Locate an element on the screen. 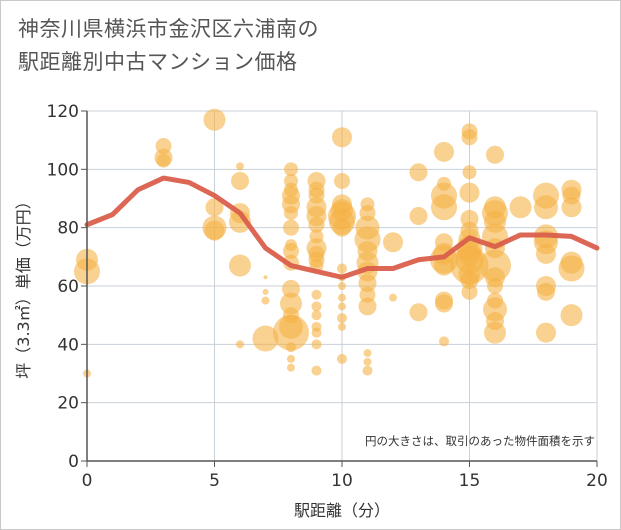 The image size is (621, 530). x-tick-label: 0 is located at coordinates (87, 481).